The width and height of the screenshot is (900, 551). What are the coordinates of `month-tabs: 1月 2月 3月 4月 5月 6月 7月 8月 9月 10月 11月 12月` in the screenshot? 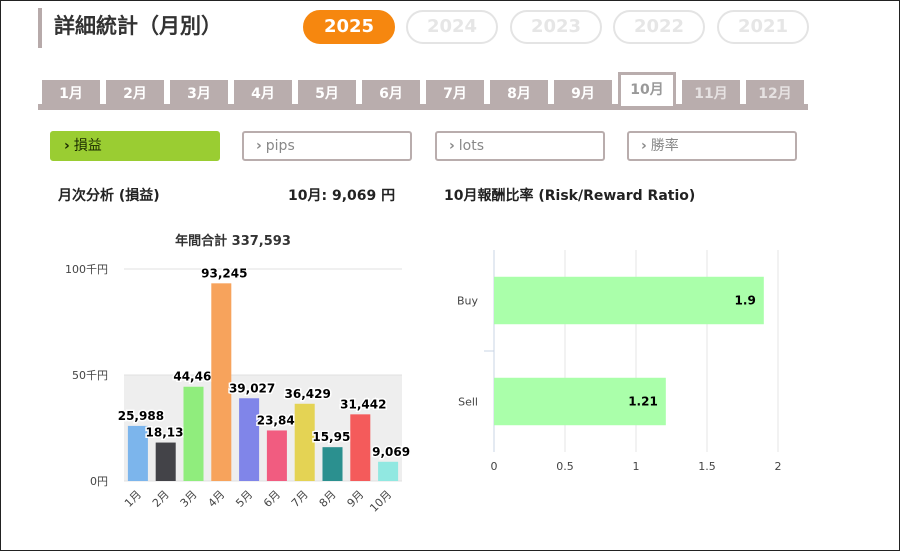 It's located at (423, 90).